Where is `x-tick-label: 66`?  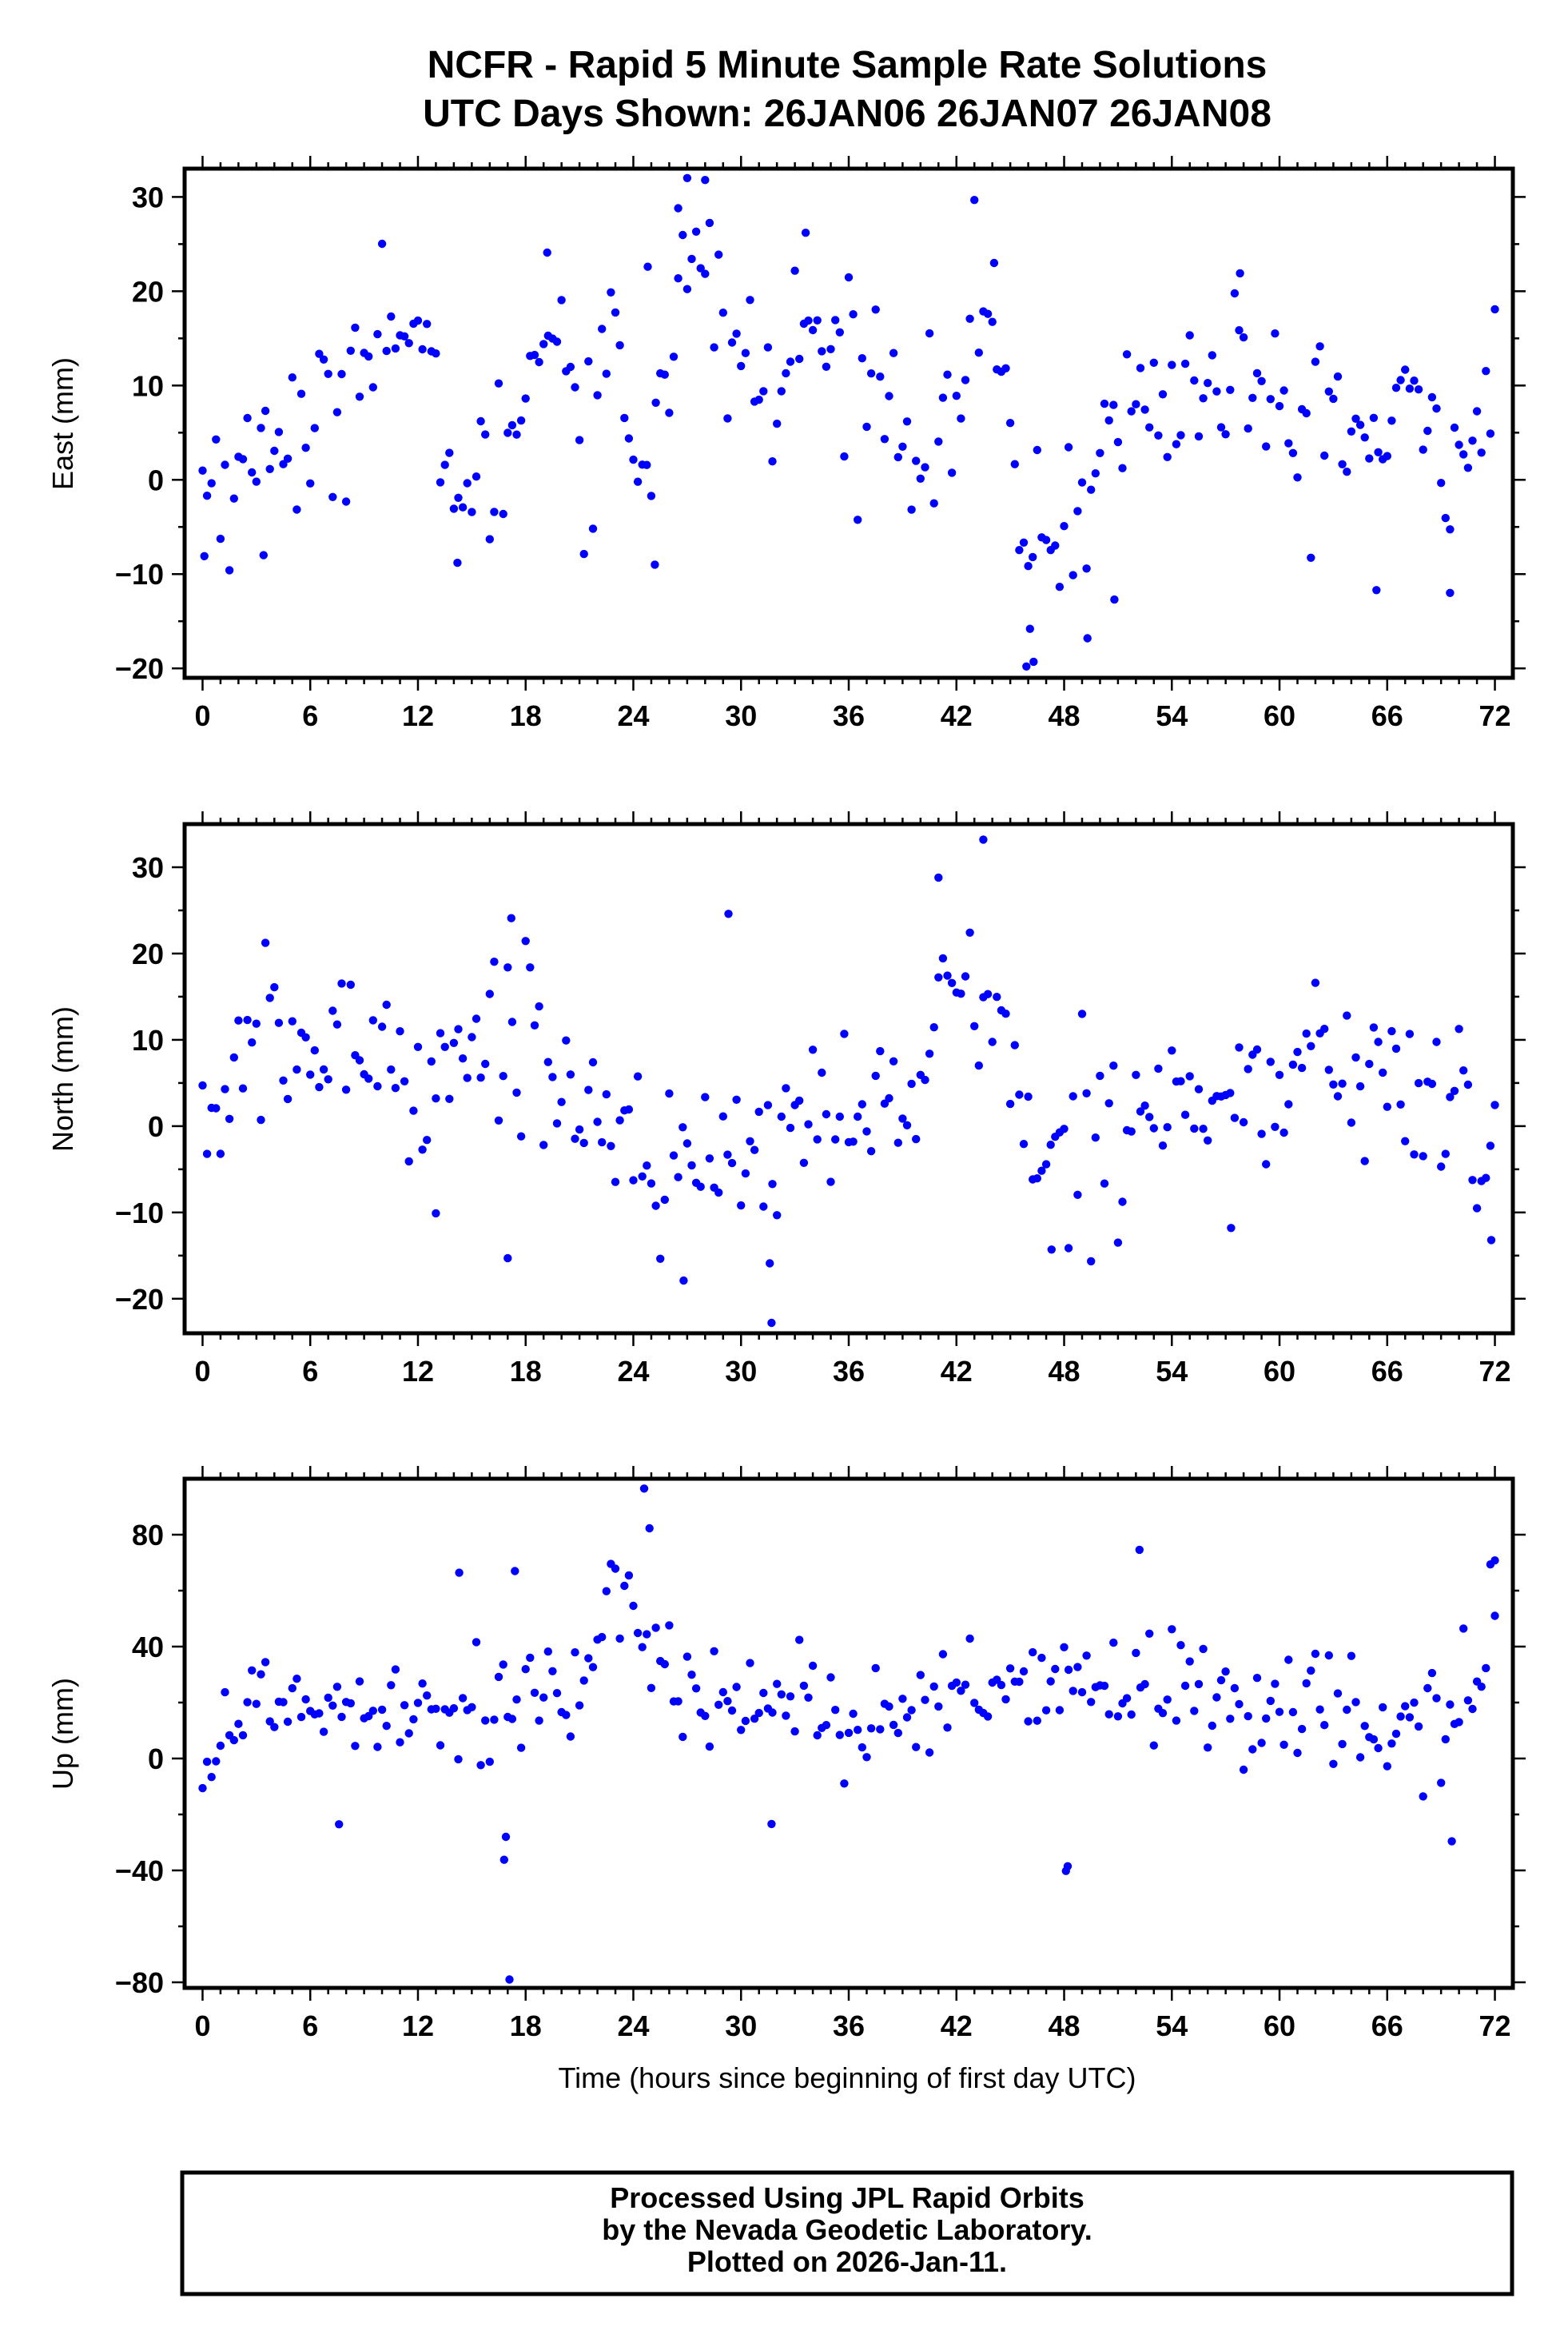 x-tick-label: 66 is located at coordinates (1387, 2025).